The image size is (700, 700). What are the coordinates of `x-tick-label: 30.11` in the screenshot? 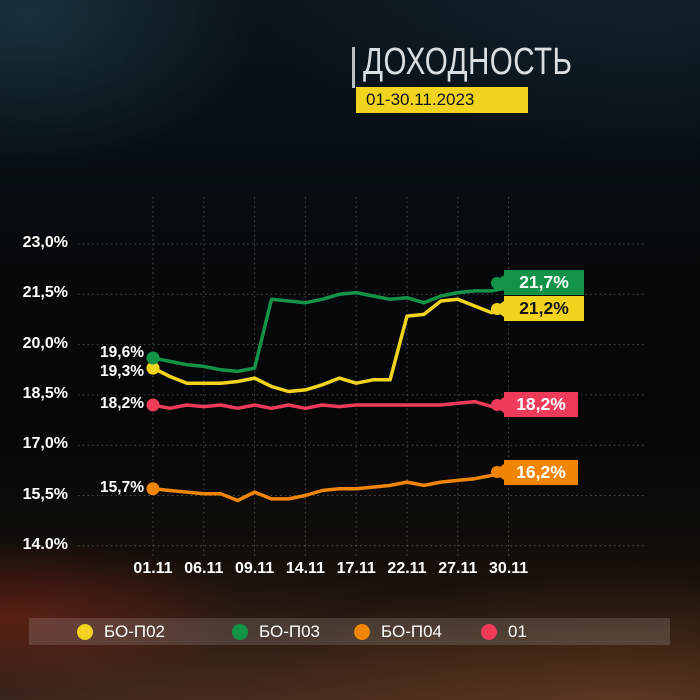 It's located at (509, 568).